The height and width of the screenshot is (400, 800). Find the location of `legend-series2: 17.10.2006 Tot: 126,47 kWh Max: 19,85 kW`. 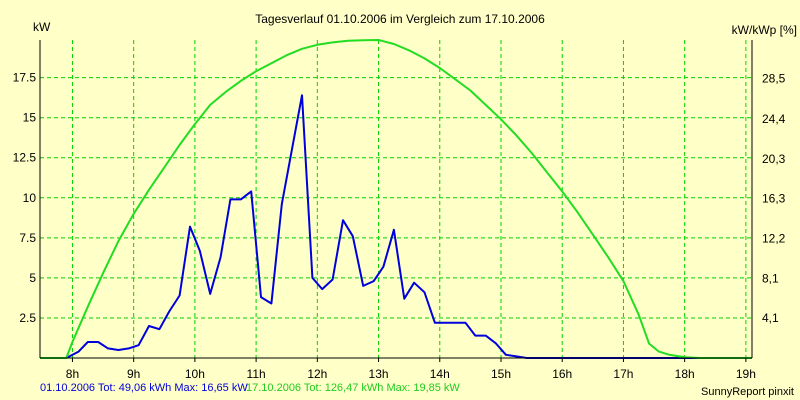

legend-series2: 17.10.2006 Tot: 126,47 kWh Max: 19,85 kW is located at coordinates (353, 388).